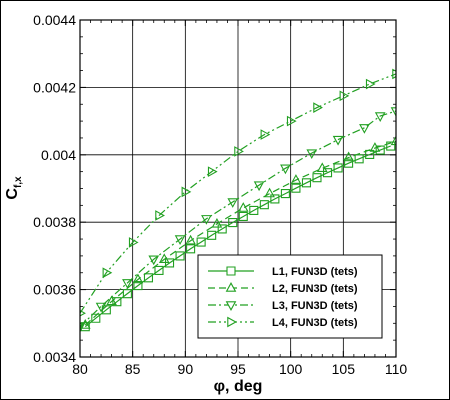 Image resolution: width=450 pixels, height=400 pixels. What do you see at coordinates (231, 306) in the screenshot?
I see `legend-marker-l3` at bounding box center [231, 306].